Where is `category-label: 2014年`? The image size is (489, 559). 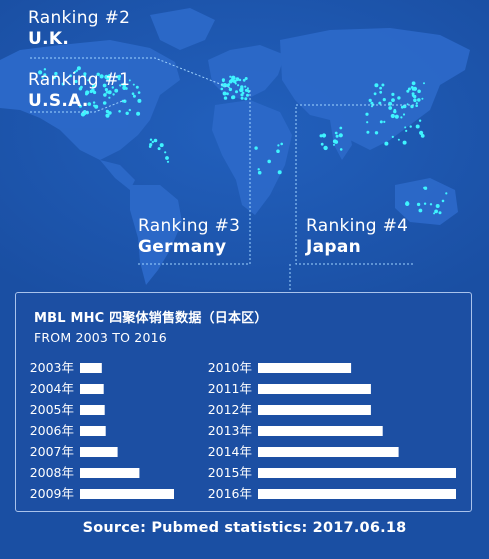 category-label: 2014年 is located at coordinates (230, 451).